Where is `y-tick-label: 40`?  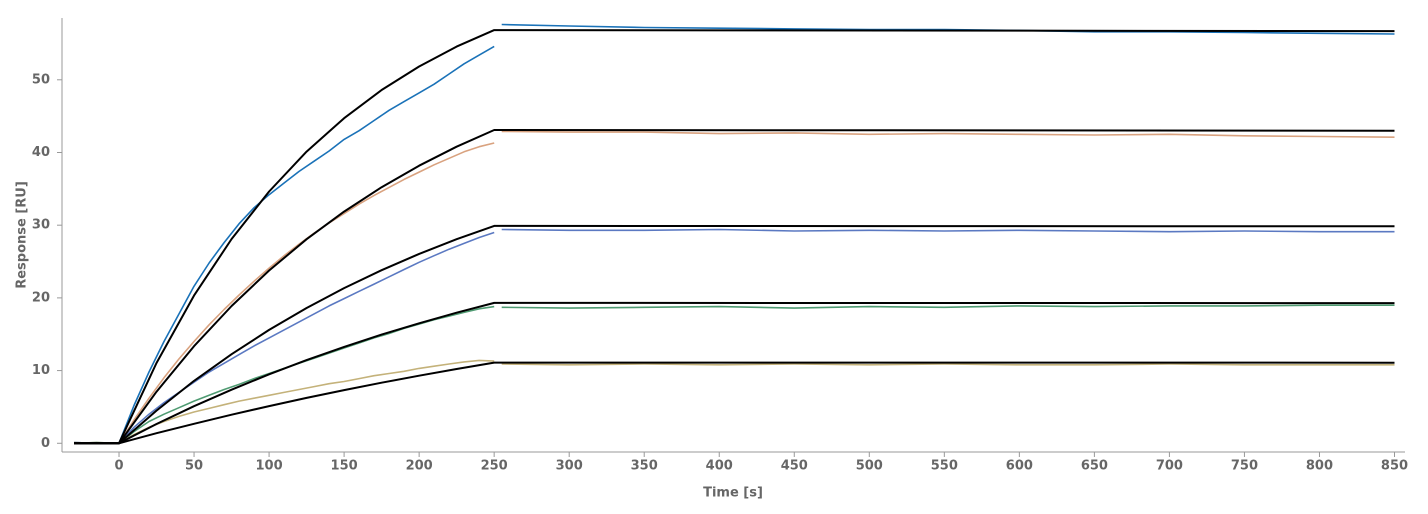 y-tick-label: 40 is located at coordinates (41, 152).